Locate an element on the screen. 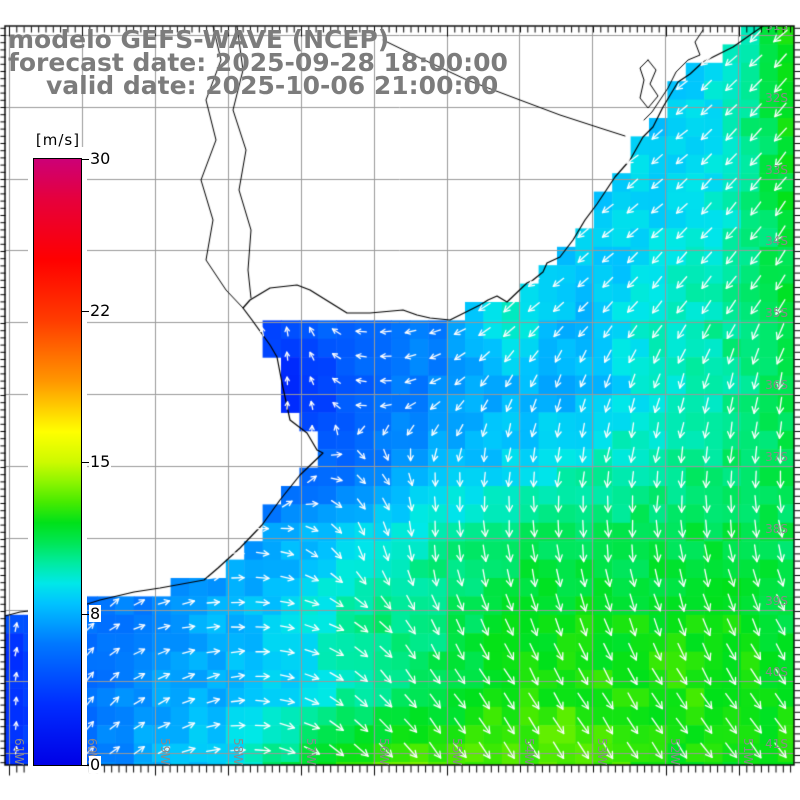 Image resolution: width=800 pixels, height=800 pixels. colorbar-tick-value: 0 is located at coordinates (95, 764).